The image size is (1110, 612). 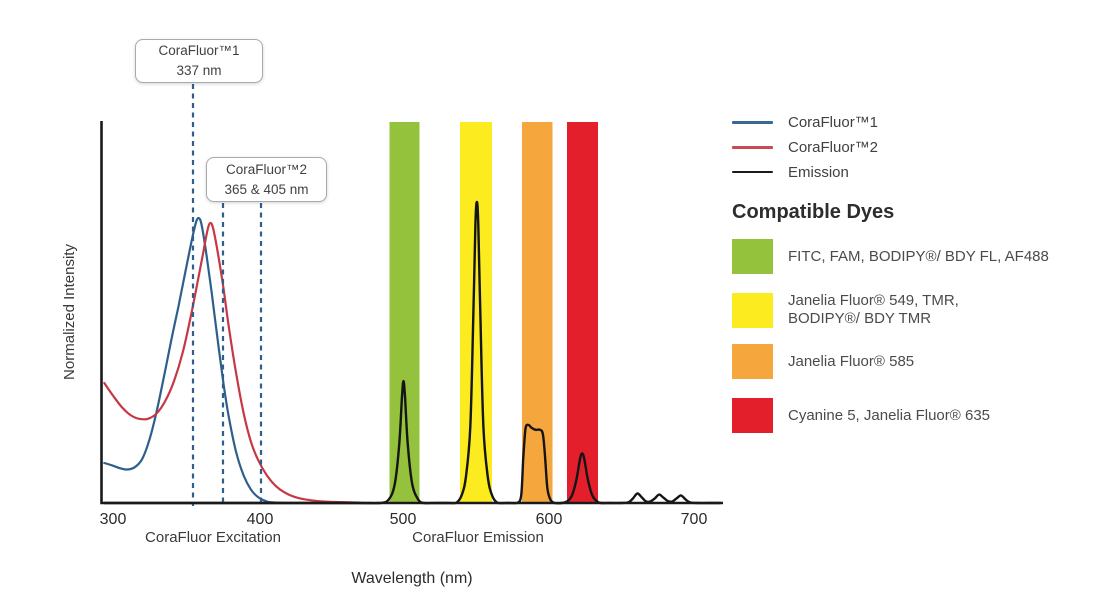 What do you see at coordinates (752, 147) in the screenshot?
I see `legend-line-swatch-corafluor2` at bounding box center [752, 147].